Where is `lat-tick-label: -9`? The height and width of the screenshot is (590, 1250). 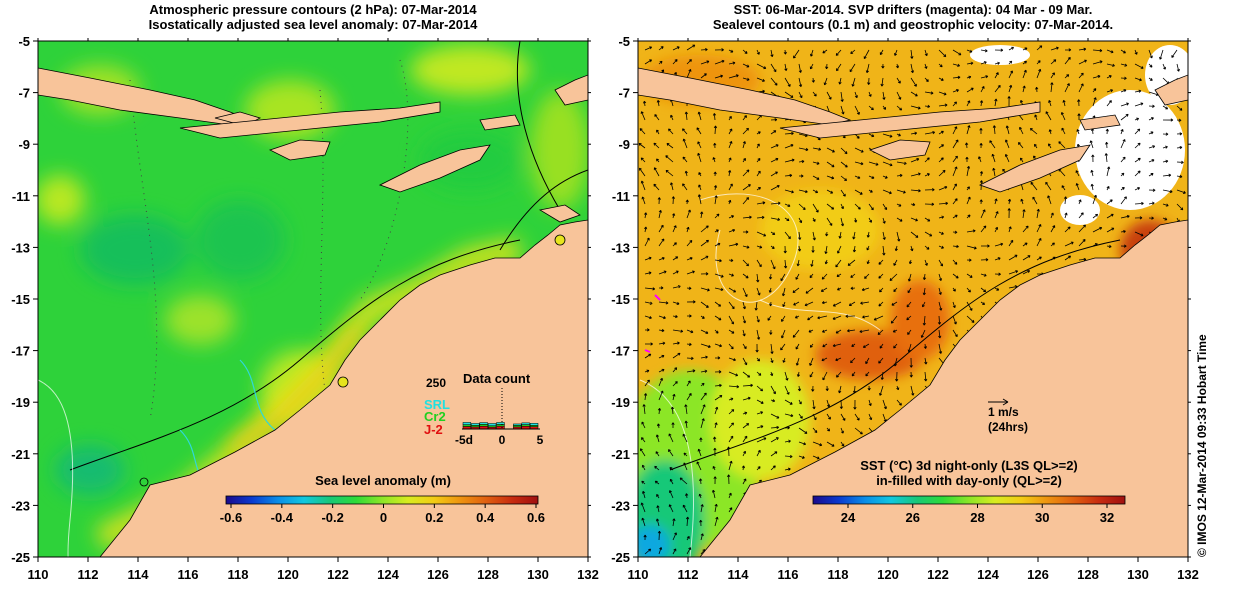
lat-tick-label: -9 is located at coordinates (624, 144).